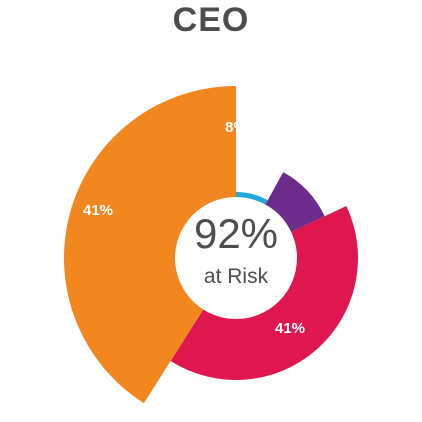  I want to click on slice-label-1: 8%, so click(236, 127).